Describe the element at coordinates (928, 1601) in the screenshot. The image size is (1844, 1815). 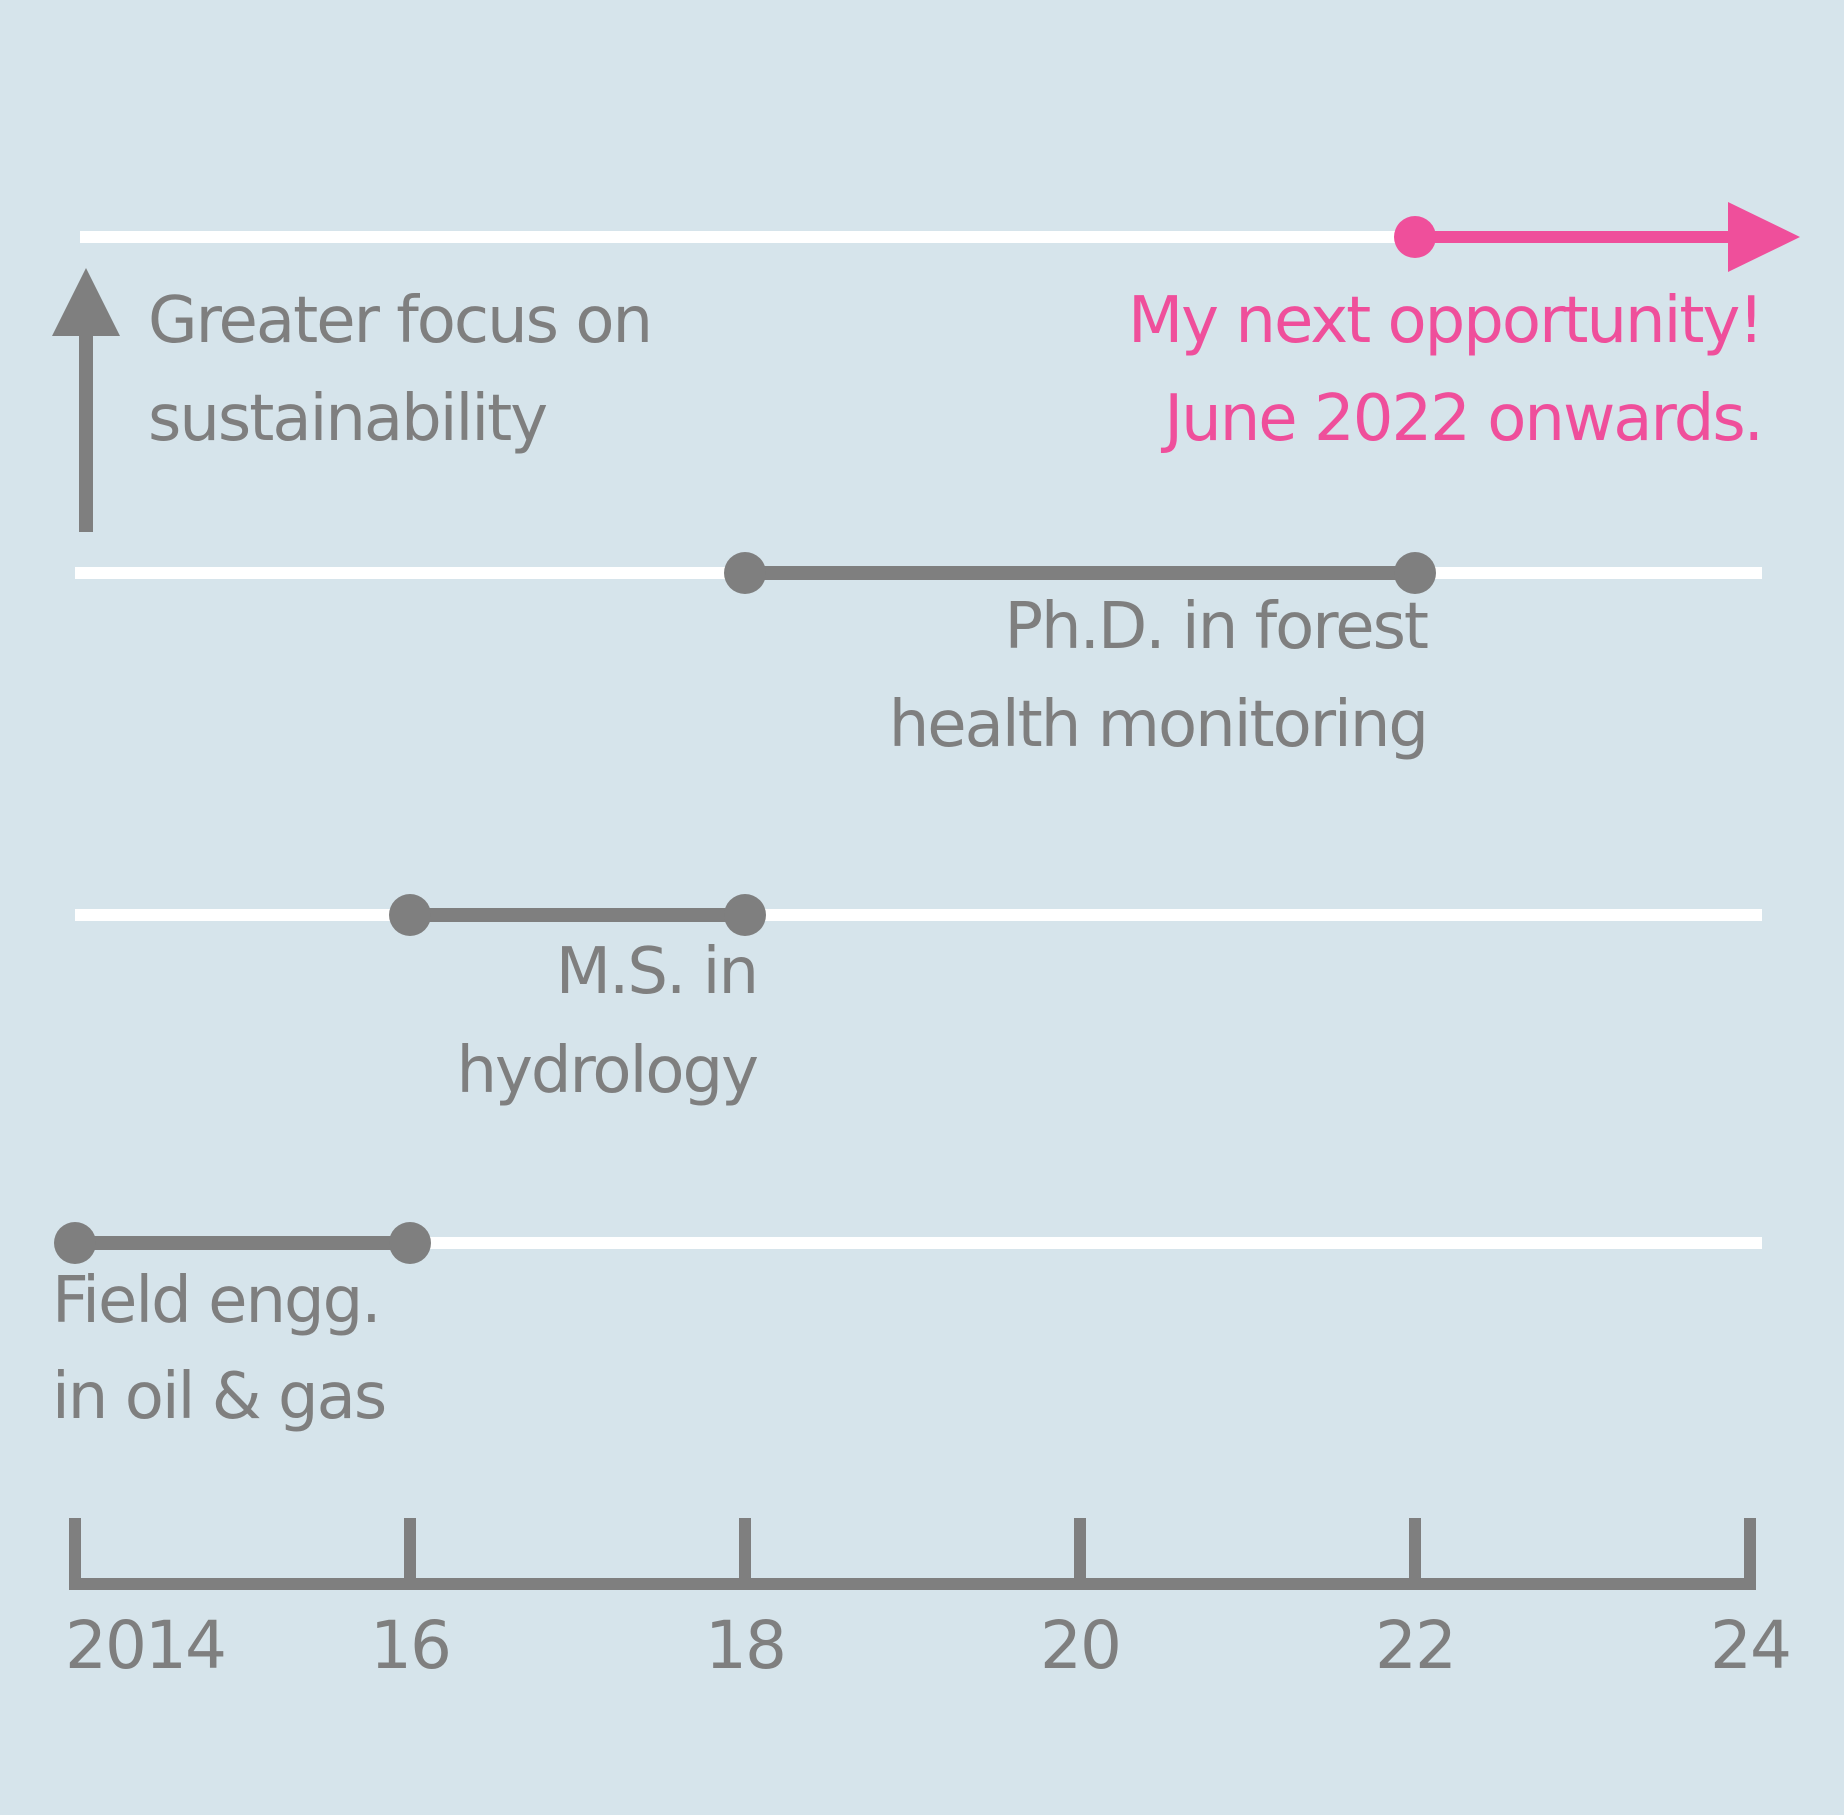
I see `year-axis: 2014 16 18 20 22 24` at that location.